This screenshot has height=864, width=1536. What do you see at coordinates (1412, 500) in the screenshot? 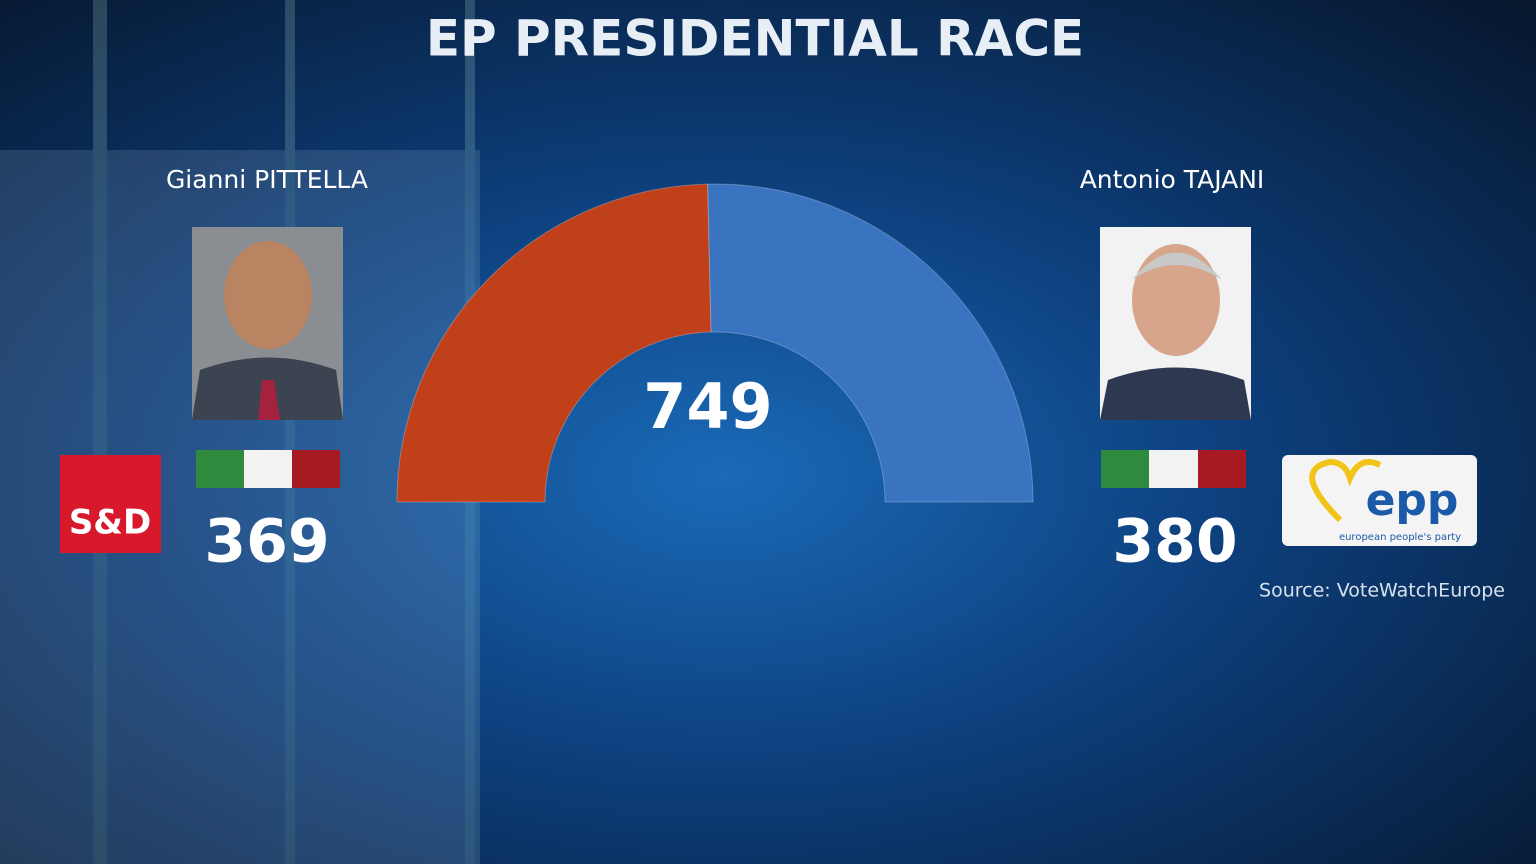
I see `party-name: epp` at bounding box center [1412, 500].